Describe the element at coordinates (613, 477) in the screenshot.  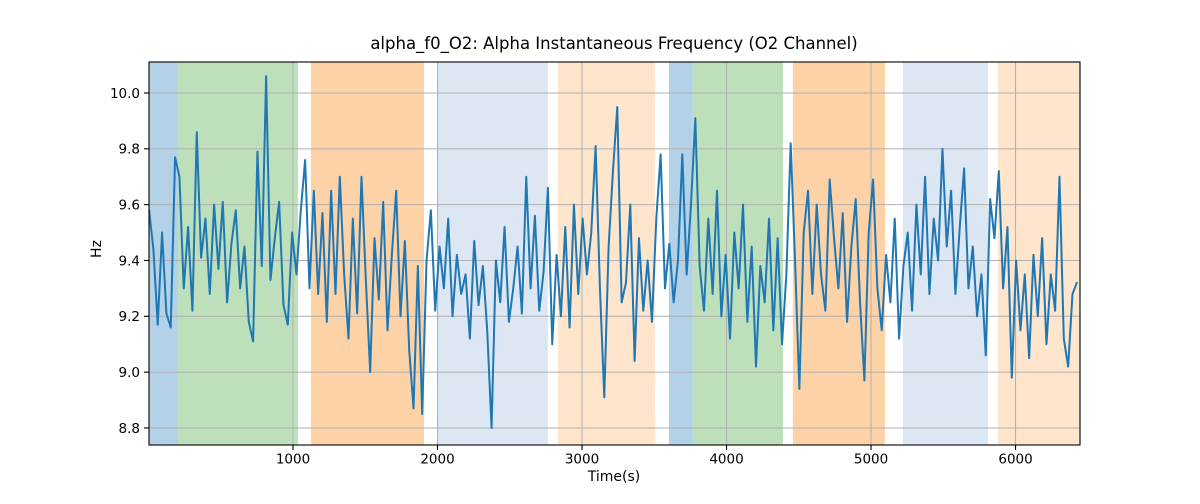
I see `x-axis-label: Time(s)` at that location.